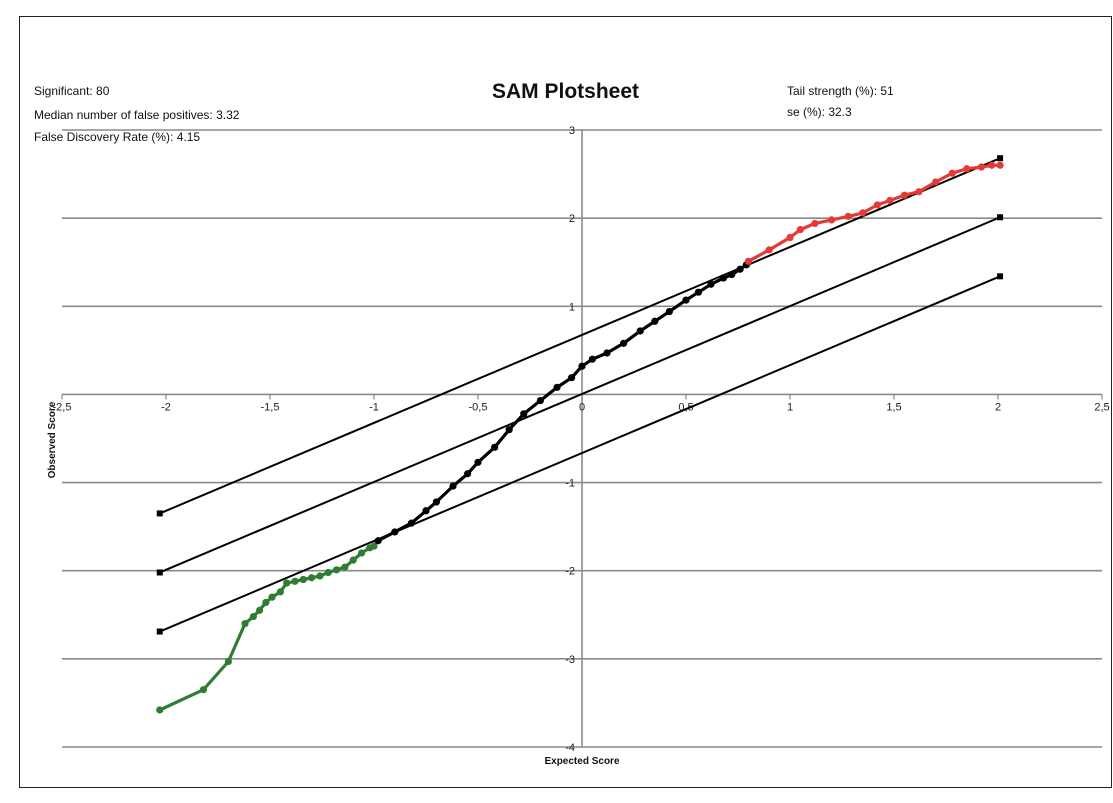 The height and width of the screenshot is (803, 1113). What do you see at coordinates (166, 407) in the screenshot?
I see `x-tick-label: -2` at bounding box center [166, 407].